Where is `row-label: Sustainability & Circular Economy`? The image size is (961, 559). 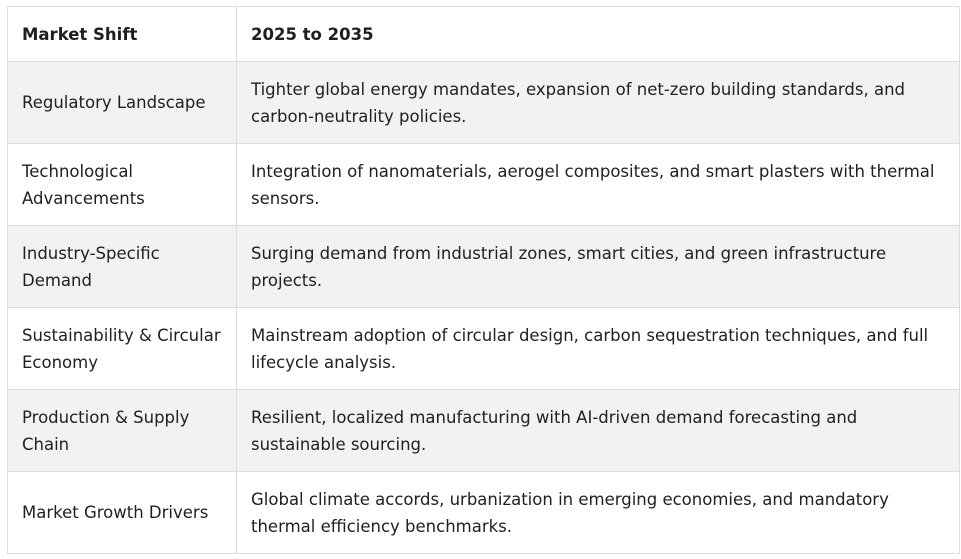
row-label: Sustainability & Circular Economy is located at coordinates (122, 348).